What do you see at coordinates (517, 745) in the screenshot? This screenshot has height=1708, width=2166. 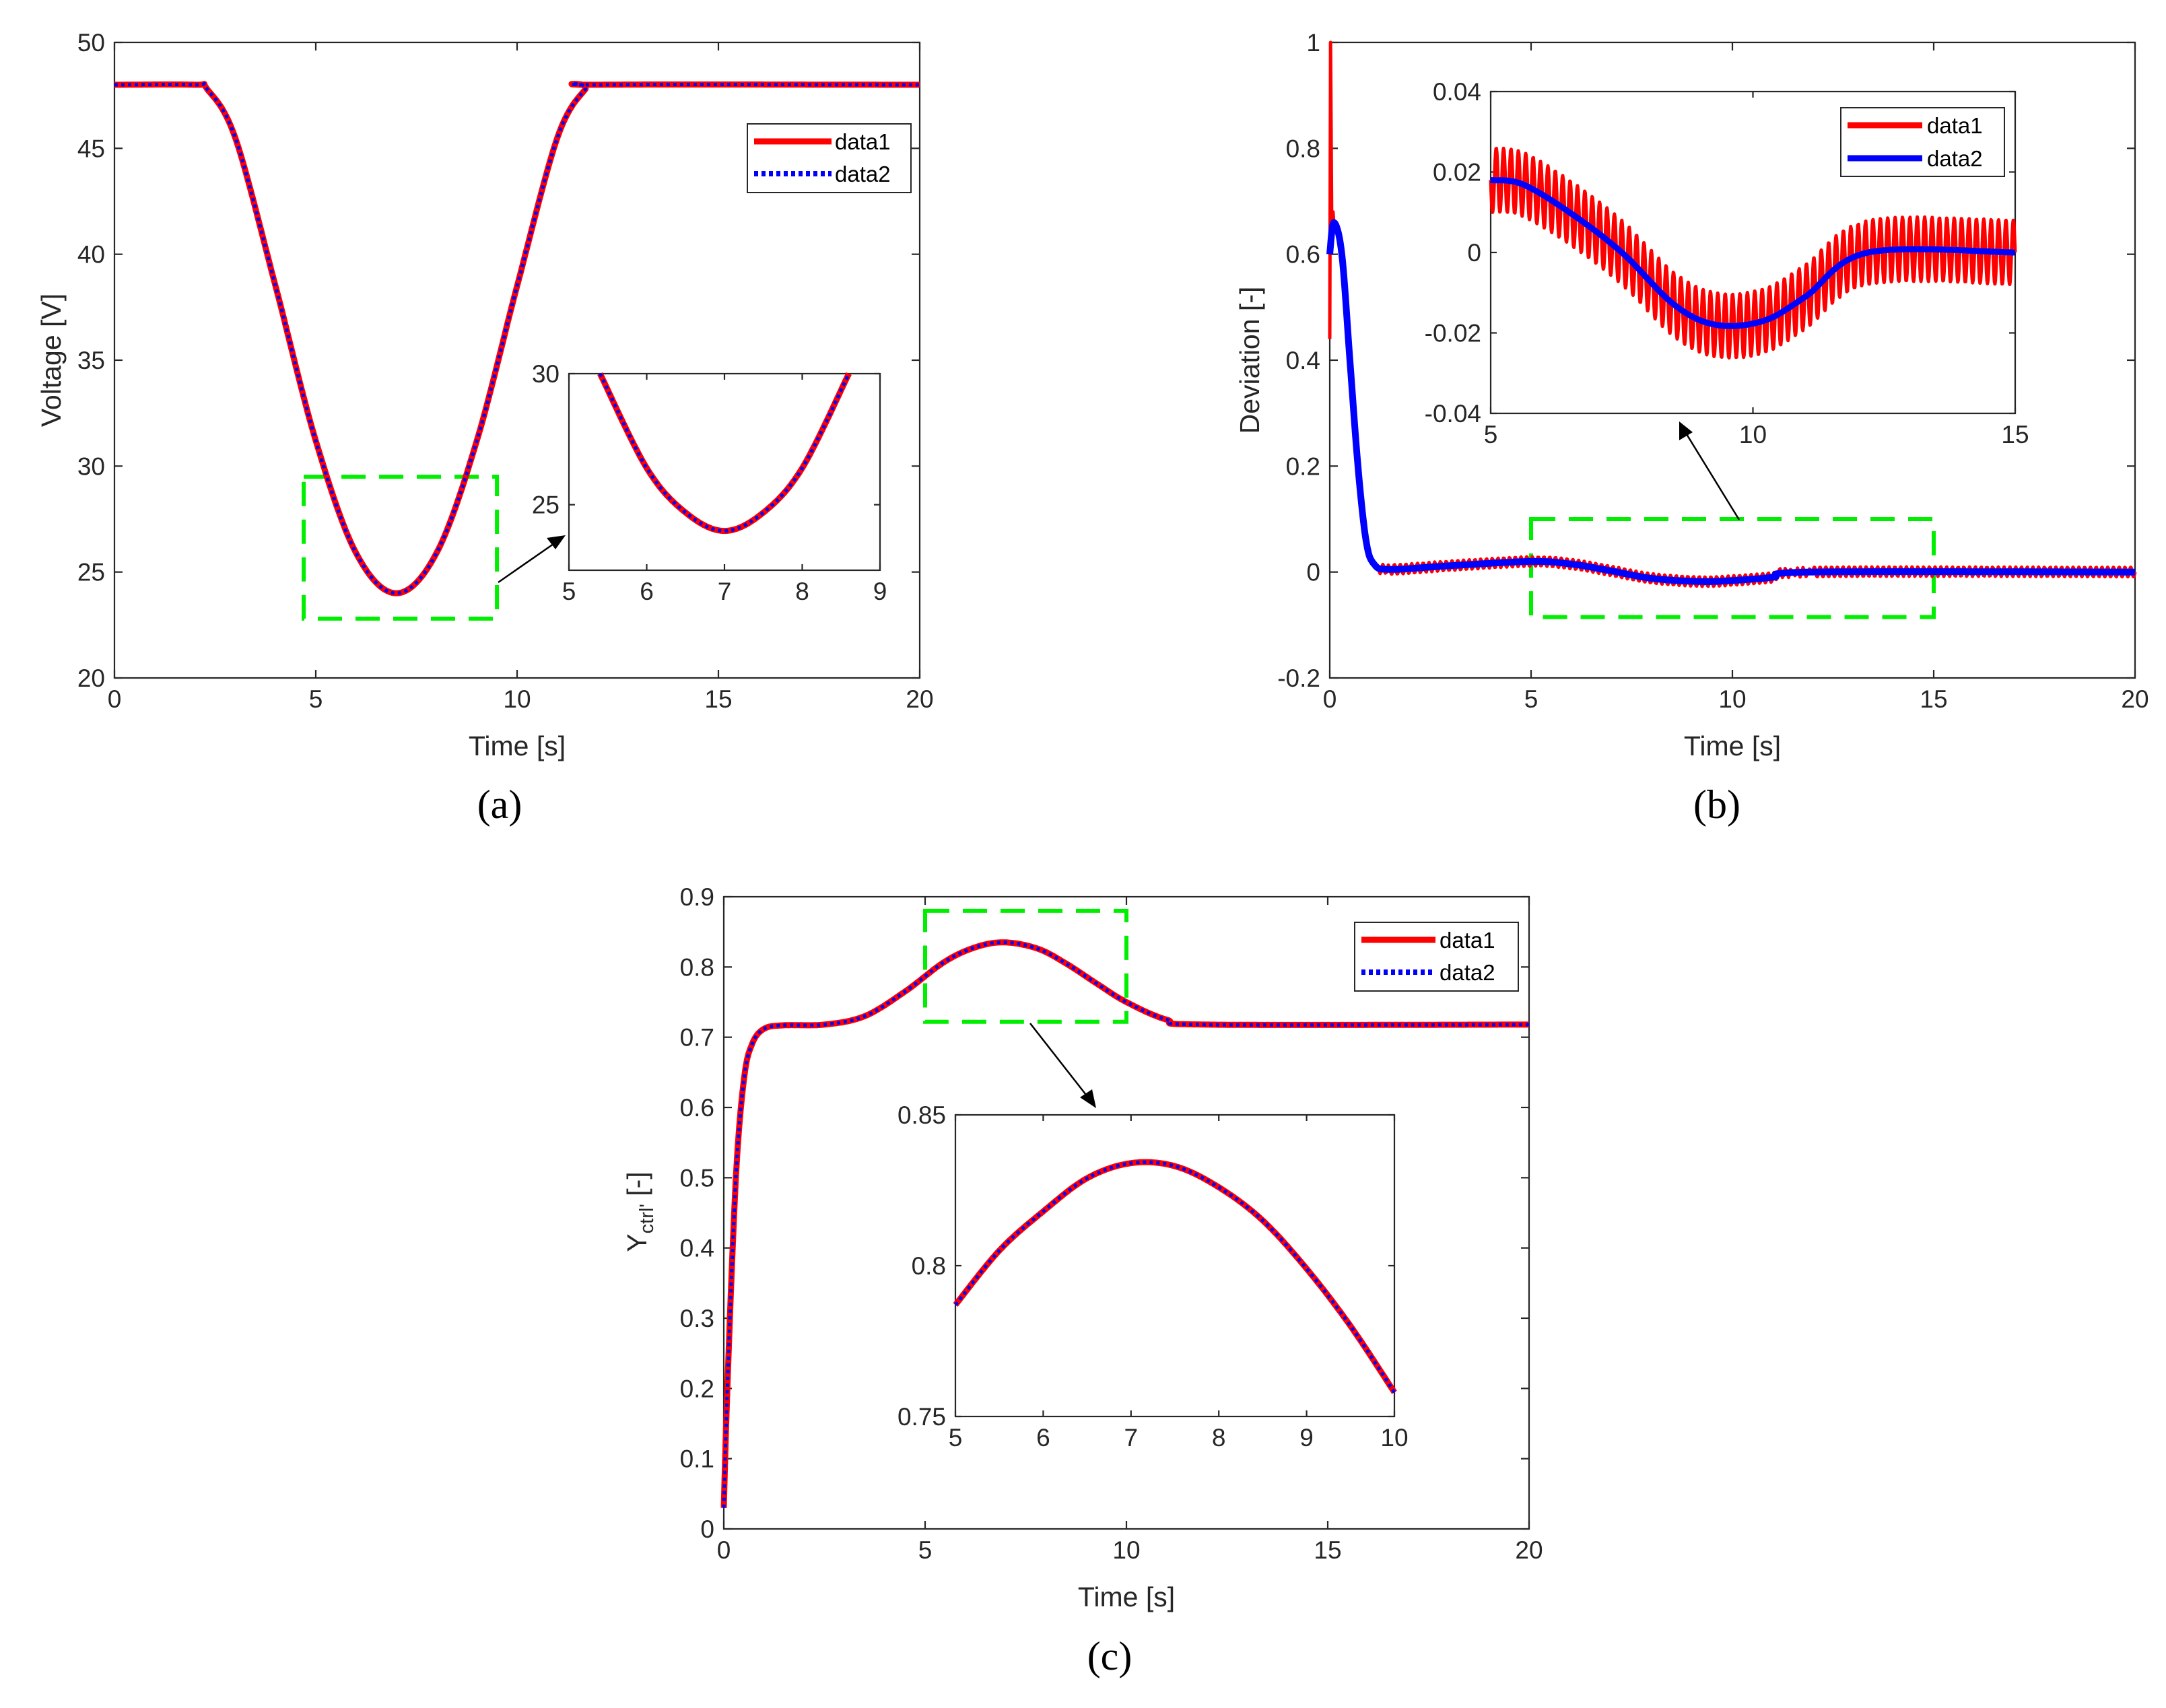 I see `chart-a-x-axis-label: Time [s]` at bounding box center [517, 745].